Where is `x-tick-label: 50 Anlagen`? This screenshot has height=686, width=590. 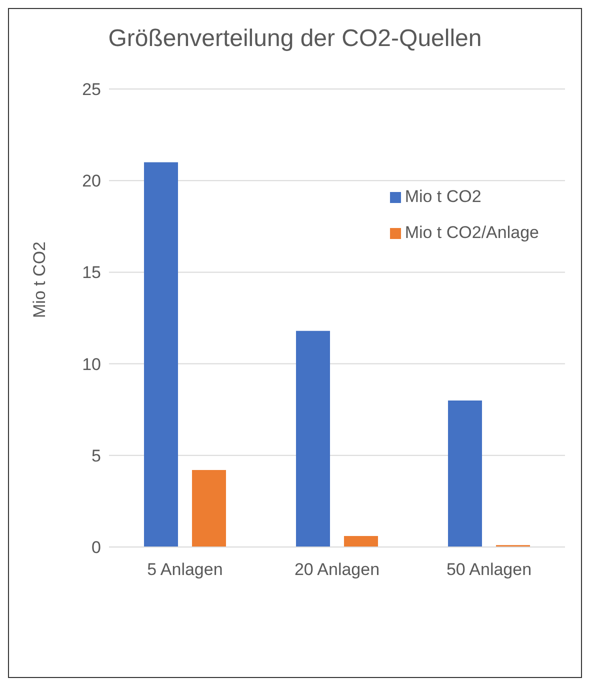
x-tick-label: 50 Anlagen is located at coordinates (489, 570).